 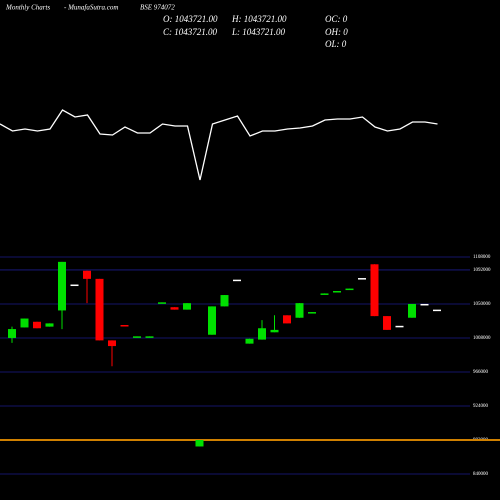 I want to click on y-tick-label: 966000, so click(x=481, y=372).